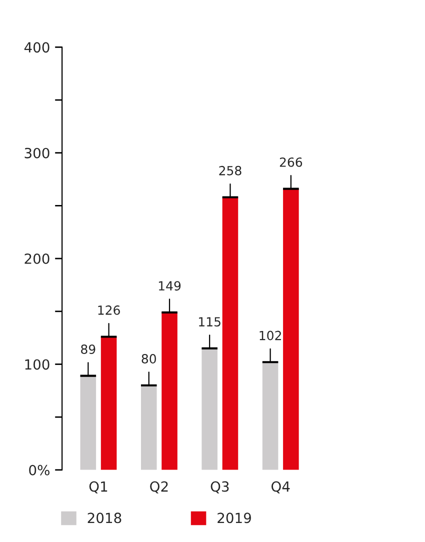 The image size is (425, 542). Describe the element at coordinates (281, 487) in the screenshot. I see `x-tick-label: Q4` at that location.